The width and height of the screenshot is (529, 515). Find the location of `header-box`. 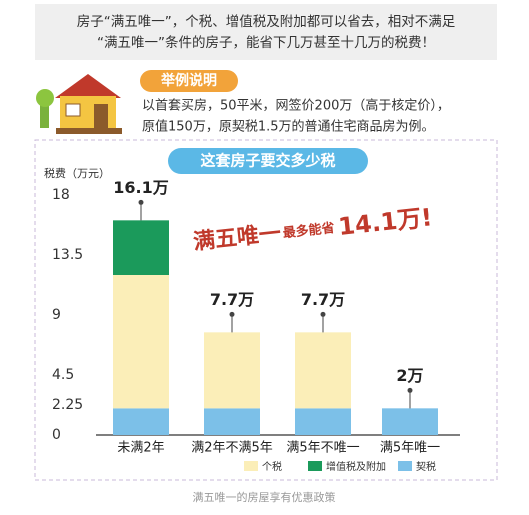

header-box is located at coordinates (266, 32).